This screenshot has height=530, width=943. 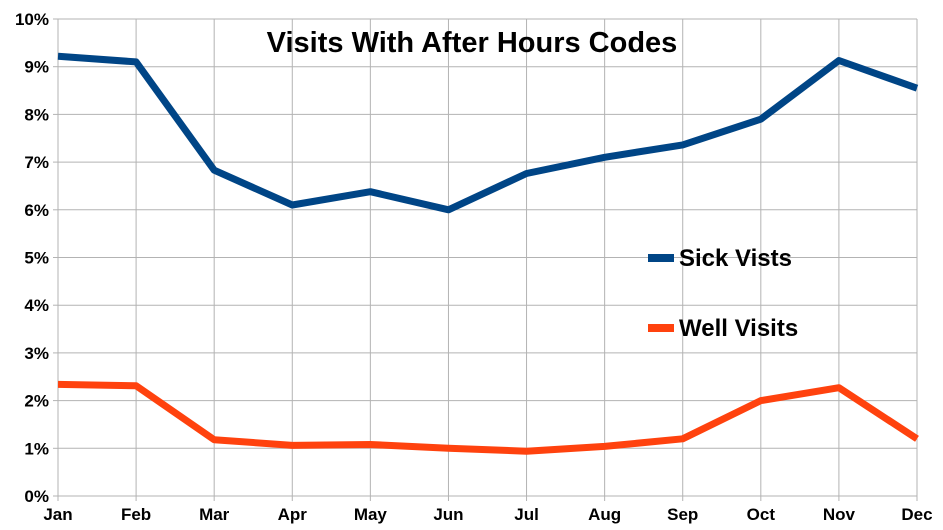 I want to click on x-tick-label: Apr, so click(x=293, y=514).